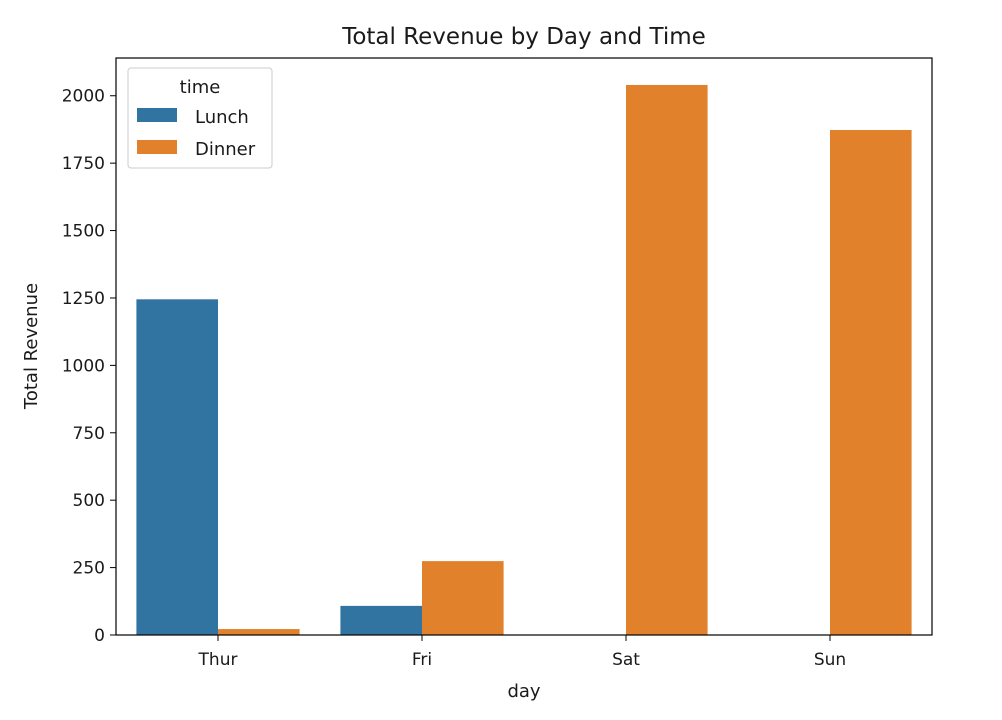 The width and height of the screenshot is (1002, 720). Describe the element at coordinates (523, 691) in the screenshot. I see `x-axis-label: day` at that location.